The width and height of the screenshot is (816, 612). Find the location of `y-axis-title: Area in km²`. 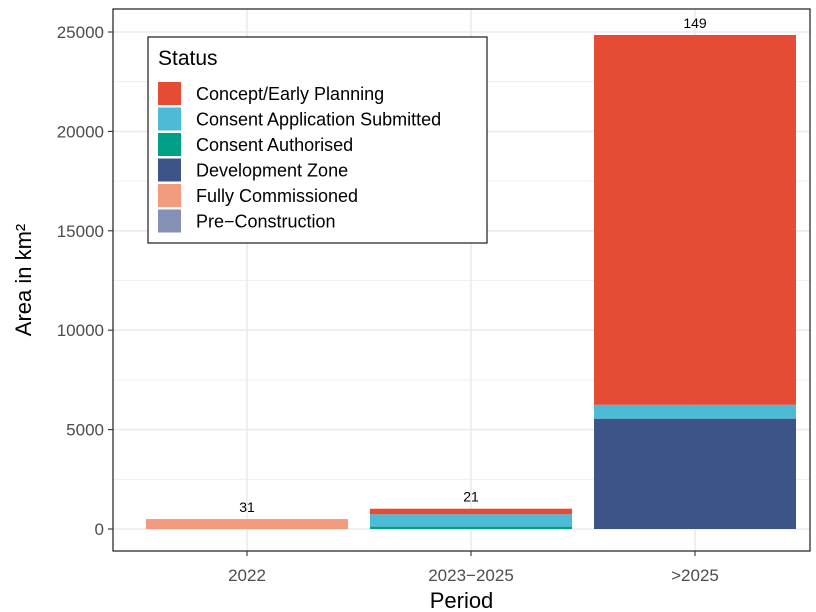

y-axis-title: Area in km² is located at coordinates (23, 280).